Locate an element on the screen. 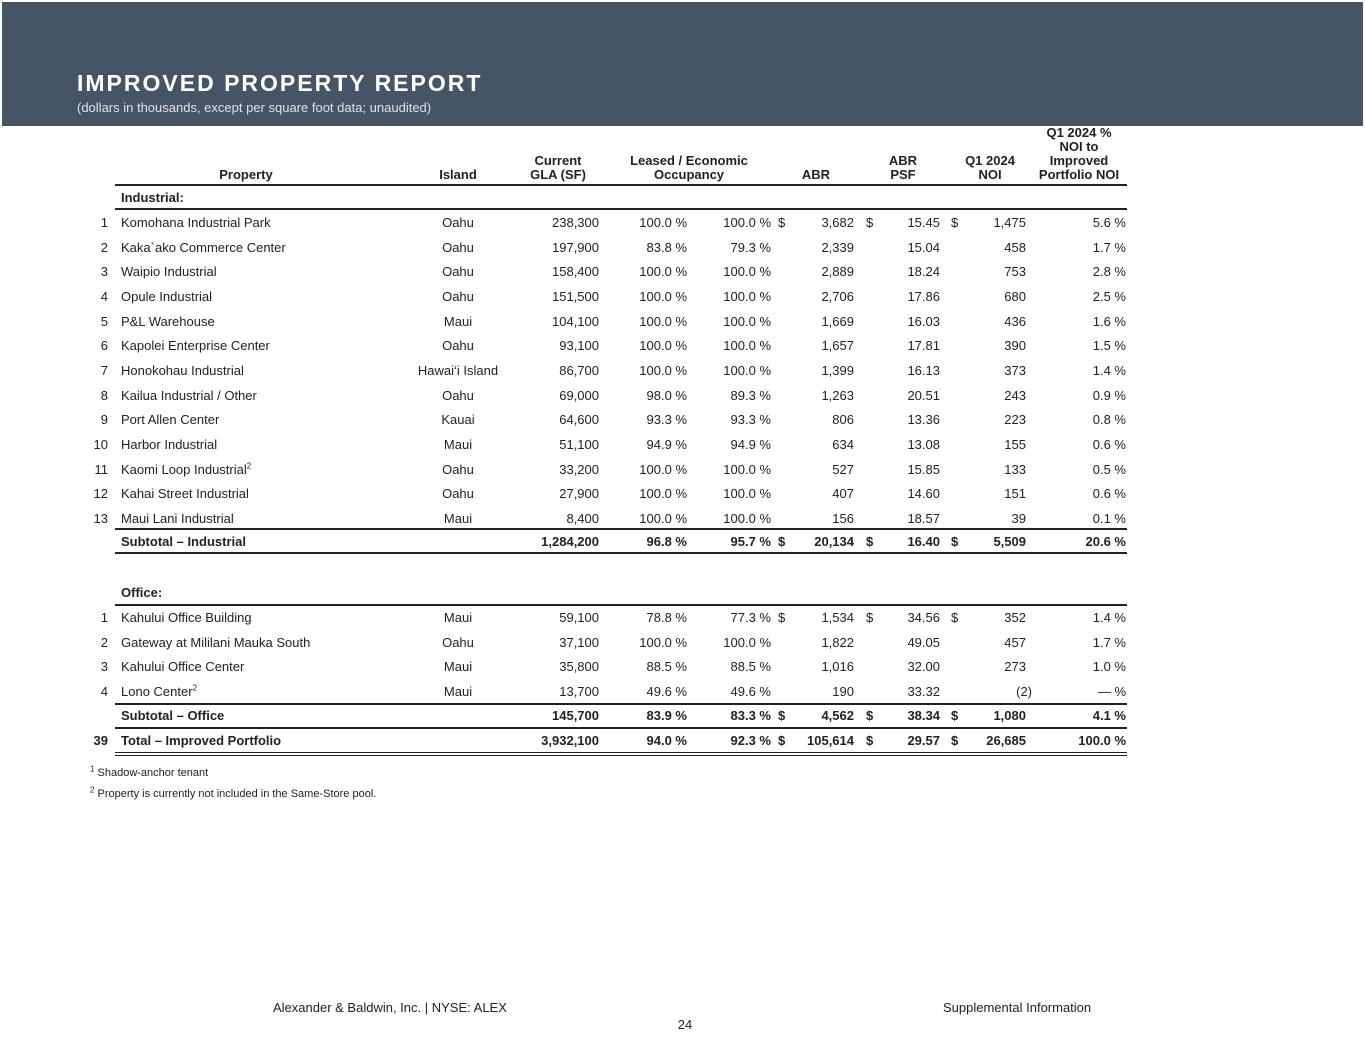  property-label: Harbor Industrial is located at coordinates (169, 444).